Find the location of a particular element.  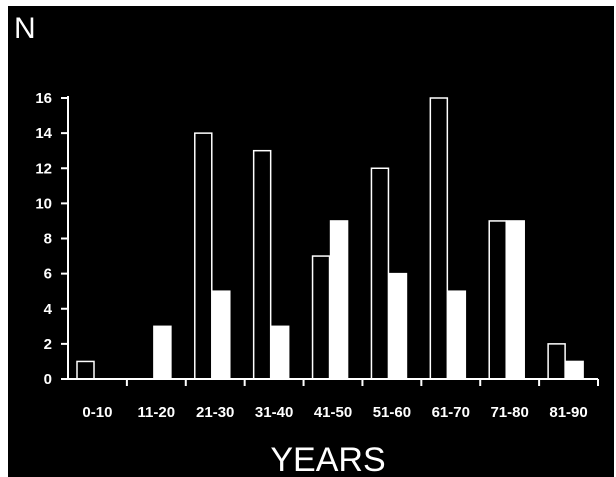

x-tick-label: 0-10 is located at coordinates (97, 412).